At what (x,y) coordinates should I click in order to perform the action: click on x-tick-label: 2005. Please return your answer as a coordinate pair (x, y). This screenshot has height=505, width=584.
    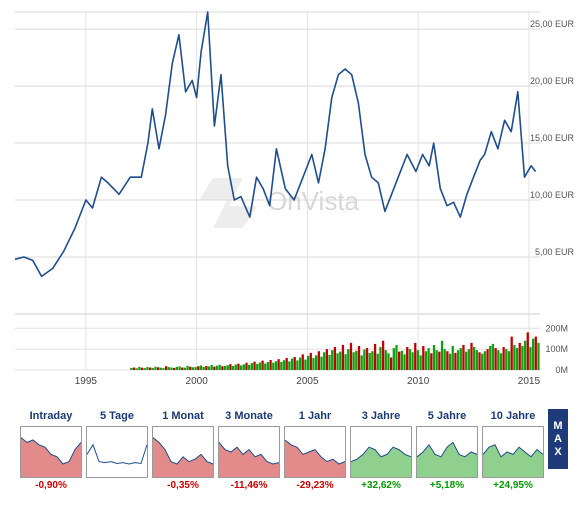
    Looking at the image, I should click on (307, 381).